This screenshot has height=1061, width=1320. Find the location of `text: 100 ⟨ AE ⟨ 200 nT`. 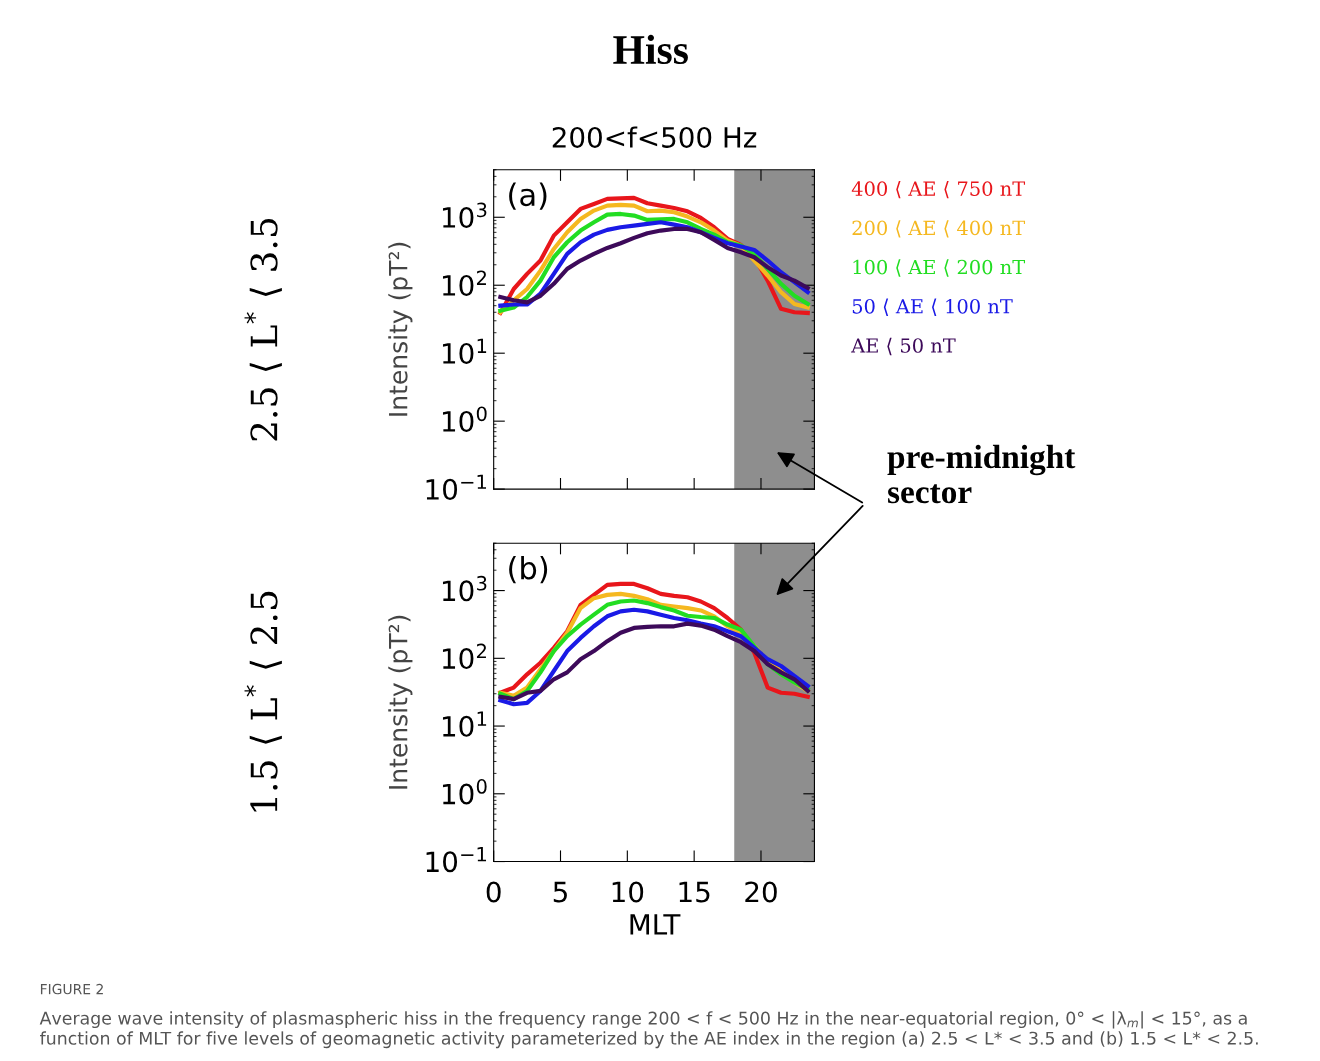

text: 100 ⟨ AE ⟨ 200 nT is located at coordinates (939, 268).